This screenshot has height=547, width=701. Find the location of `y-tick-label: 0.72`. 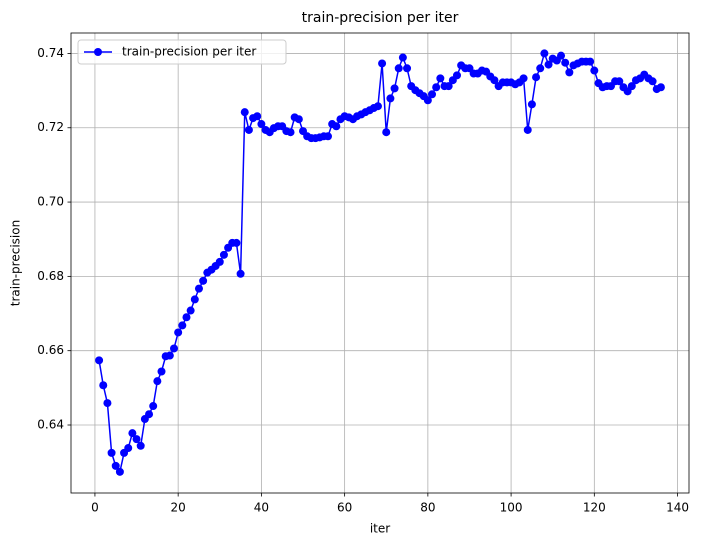

y-tick-label: 0.72 is located at coordinates (50, 127).